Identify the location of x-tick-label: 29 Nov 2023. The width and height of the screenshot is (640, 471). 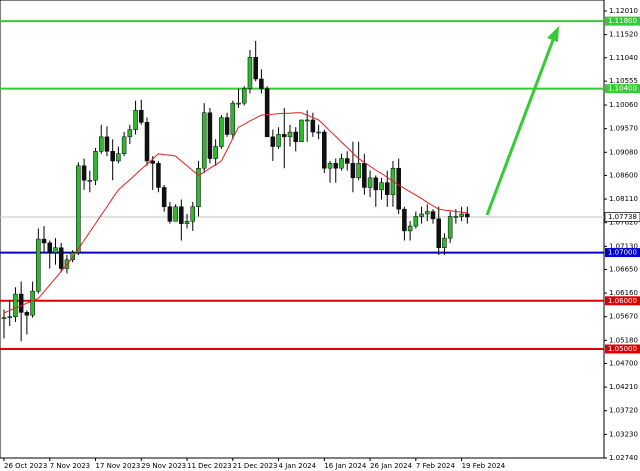
(163, 466).